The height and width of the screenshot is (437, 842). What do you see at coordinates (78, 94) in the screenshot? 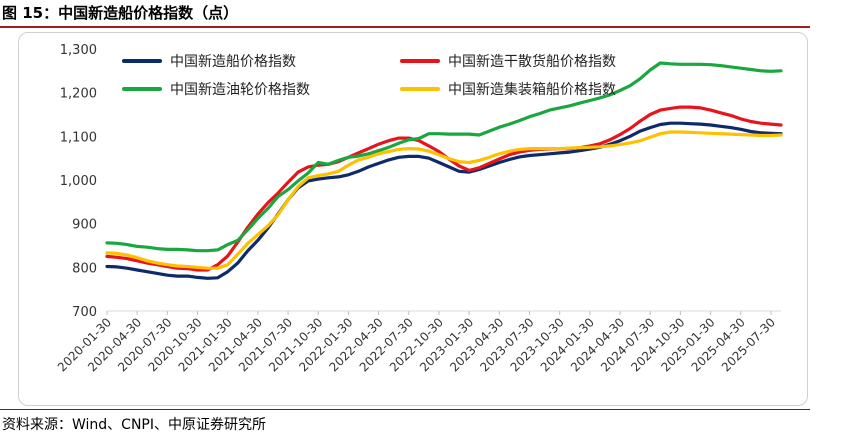
I see `y-tick-label-1-200: 1,200` at bounding box center [78, 94].